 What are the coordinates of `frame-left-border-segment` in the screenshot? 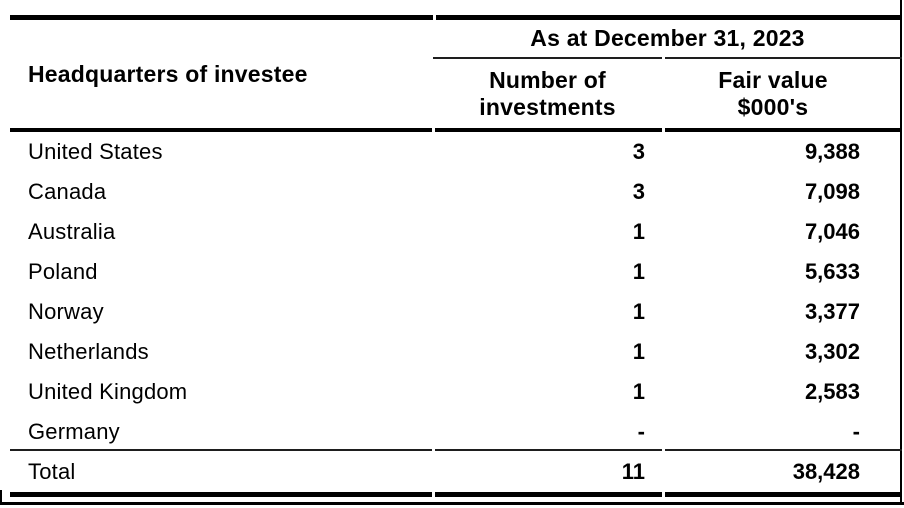 It's located at (1, 497).